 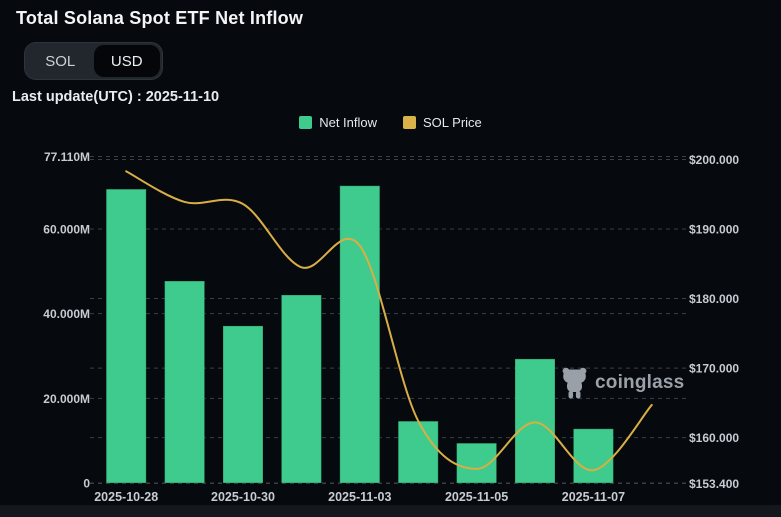 I want to click on x-axis-tick-label: 2025-11-07, so click(x=593, y=497).